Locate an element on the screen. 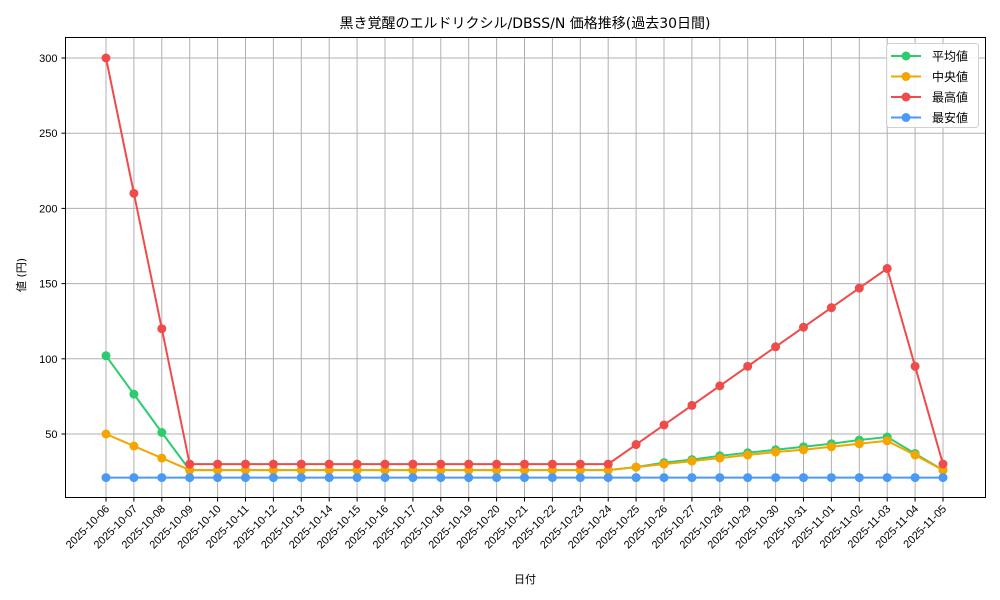  y-tick-label: 250 is located at coordinates (48, 134).